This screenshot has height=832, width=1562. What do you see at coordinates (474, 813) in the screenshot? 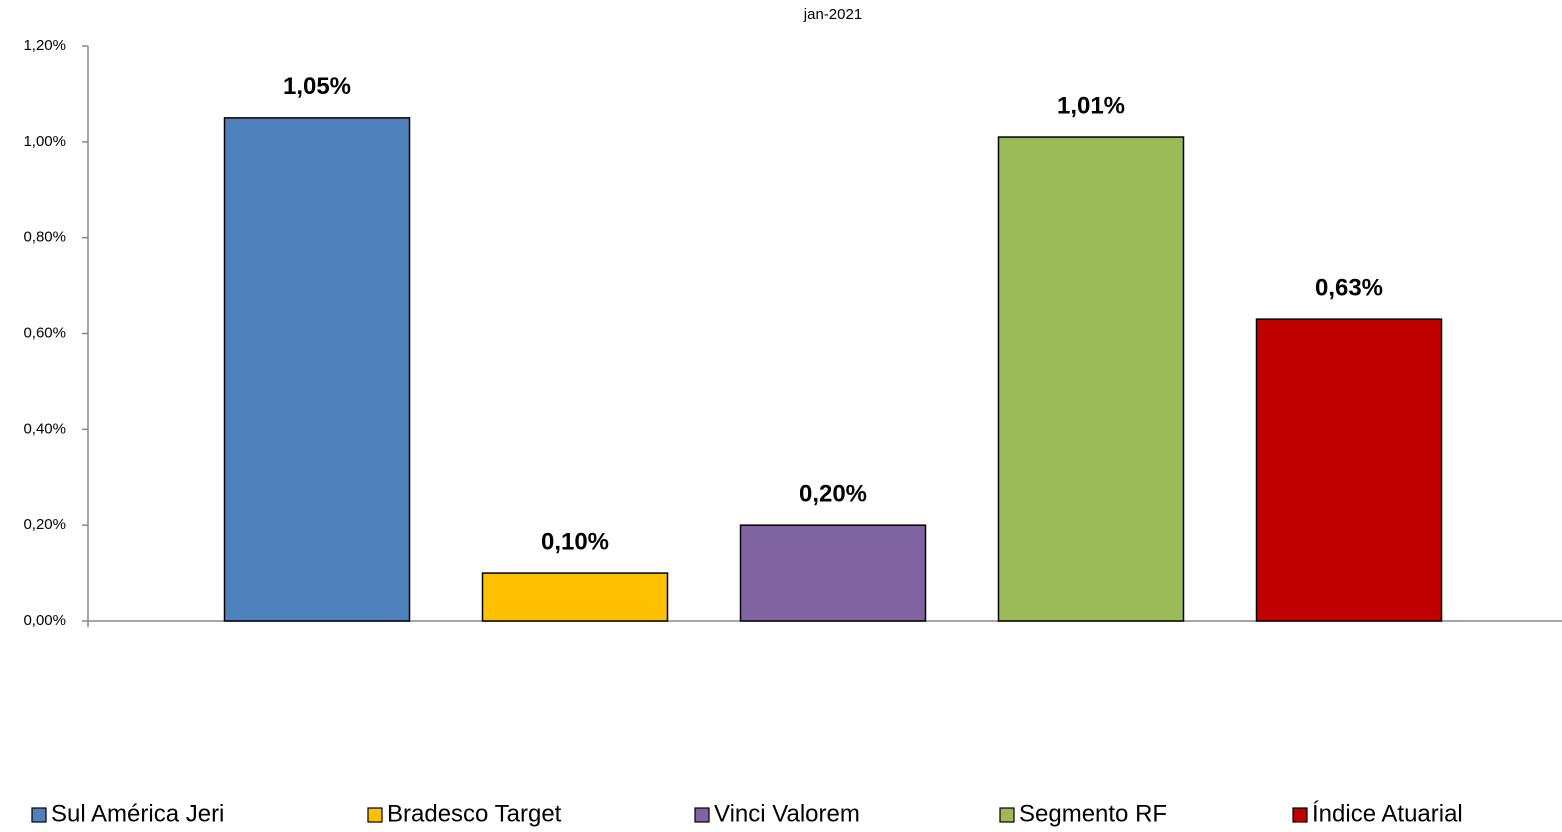
I see `legend-label: Bradesco Target` at bounding box center [474, 813].